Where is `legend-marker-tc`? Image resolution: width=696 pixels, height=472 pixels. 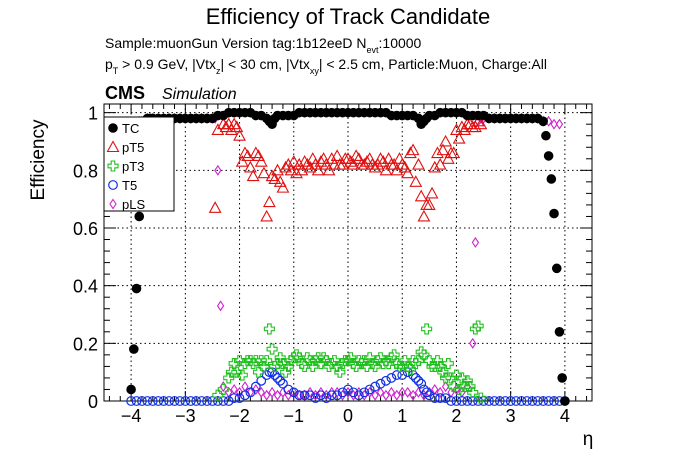 legend-marker-tc is located at coordinates (113, 128).